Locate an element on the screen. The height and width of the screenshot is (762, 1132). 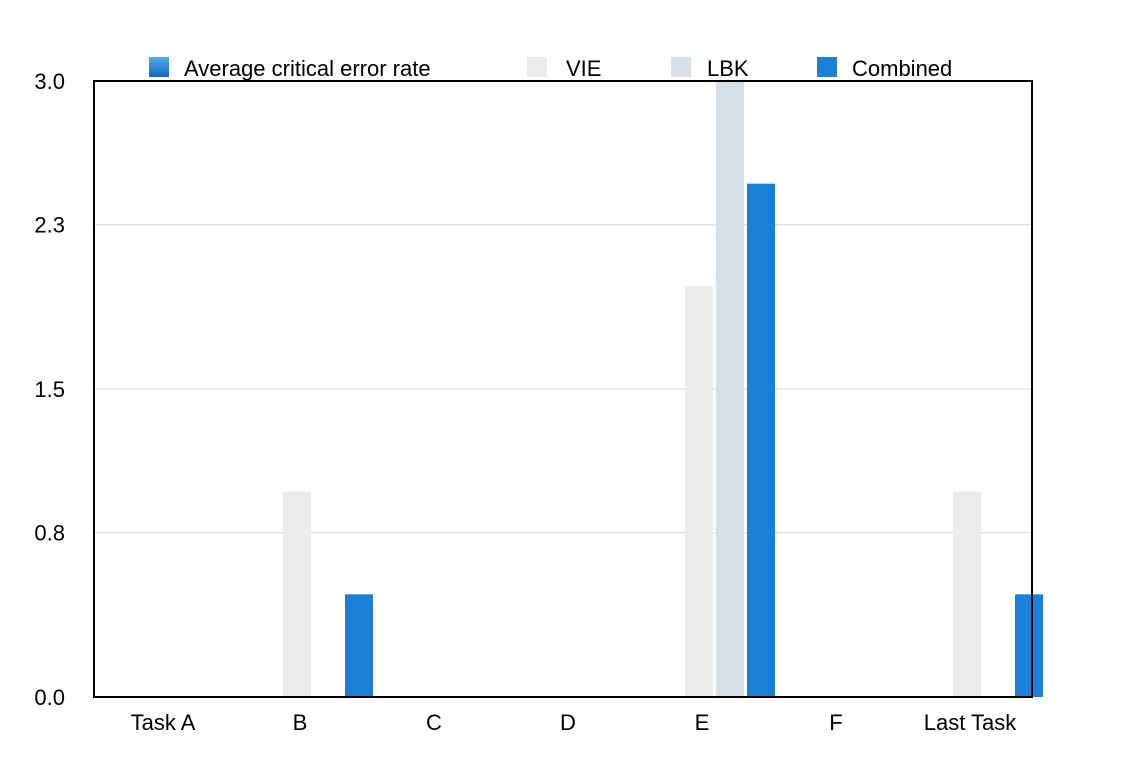
y-tick-label: 2.3 is located at coordinates (49, 225).